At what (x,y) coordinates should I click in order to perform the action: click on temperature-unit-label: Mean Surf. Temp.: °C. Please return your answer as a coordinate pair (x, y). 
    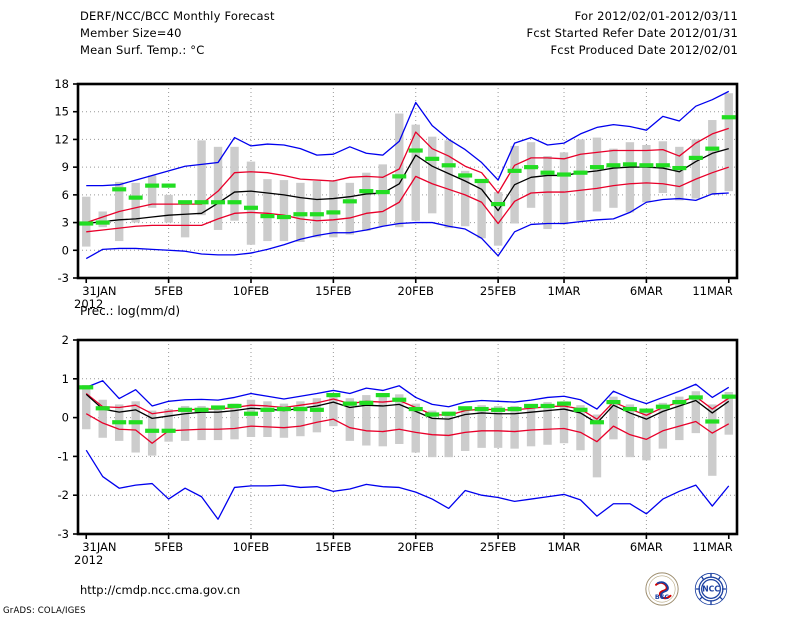
    Looking at the image, I should click on (142, 50).